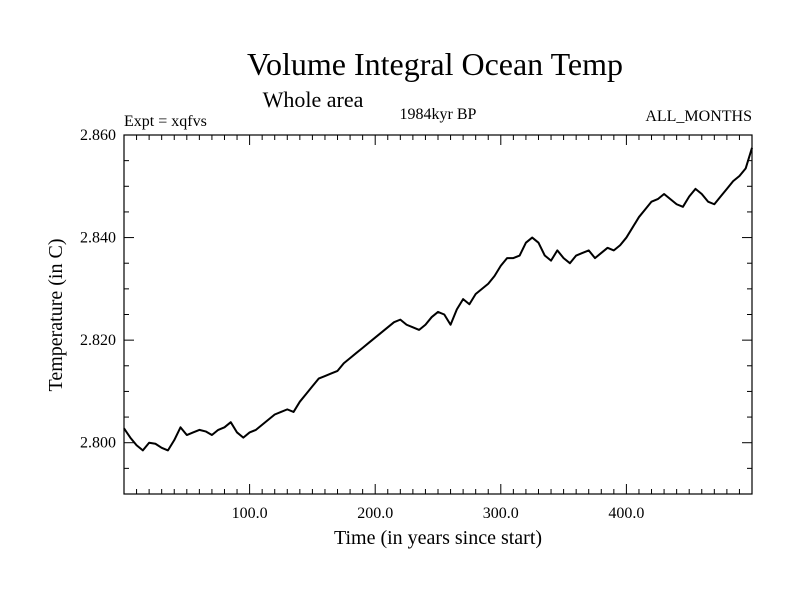  I want to click on x-axis-label: Time (in years since start), so click(438, 538).